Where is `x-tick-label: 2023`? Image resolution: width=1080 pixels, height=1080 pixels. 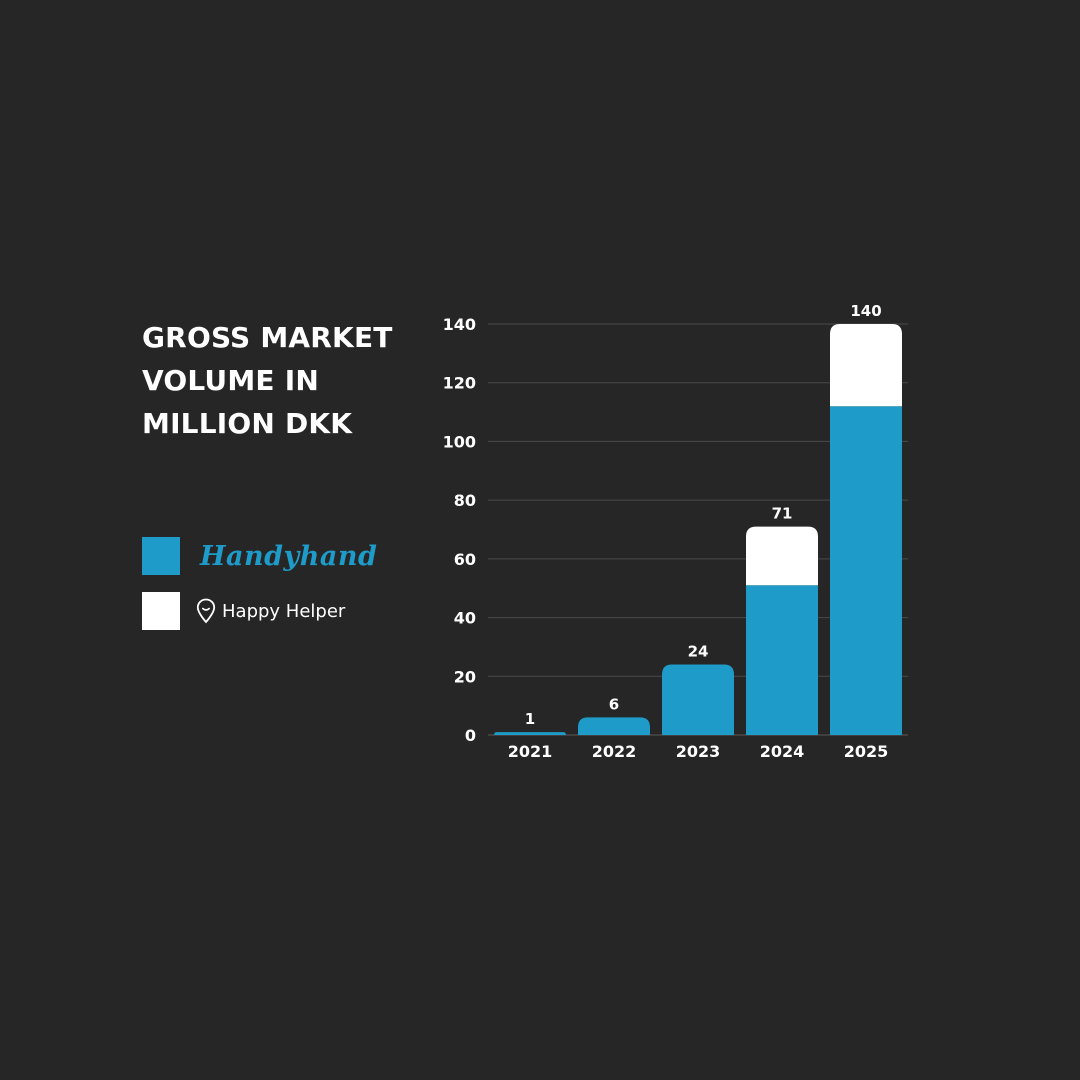
x-tick-label: 2023 is located at coordinates (698, 751).